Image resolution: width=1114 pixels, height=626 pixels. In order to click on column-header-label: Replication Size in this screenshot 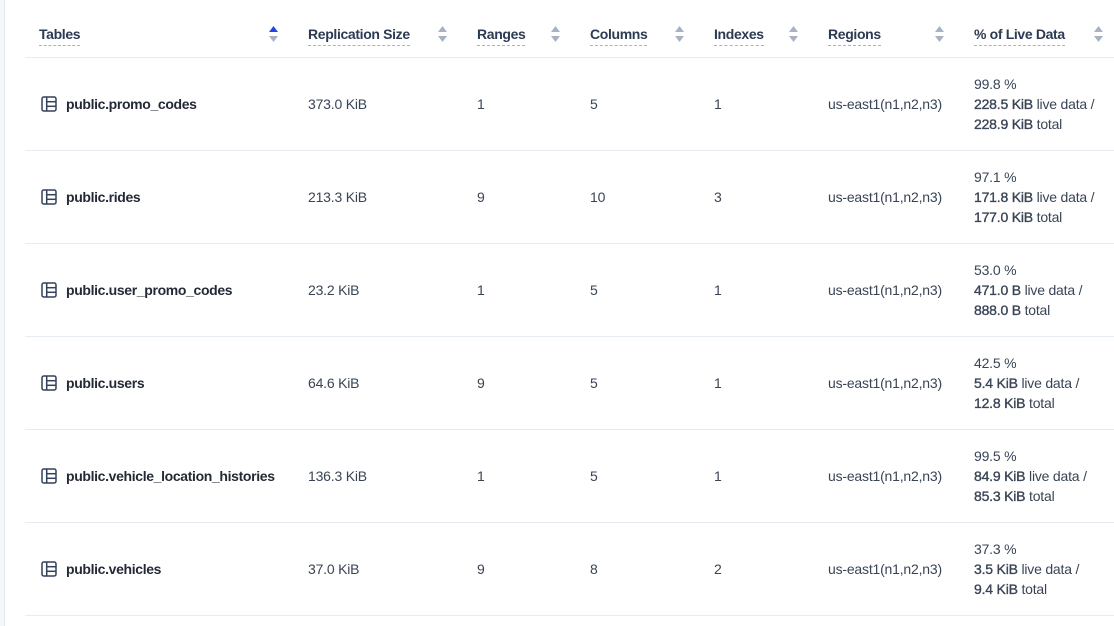, I will do `click(359, 36)`.